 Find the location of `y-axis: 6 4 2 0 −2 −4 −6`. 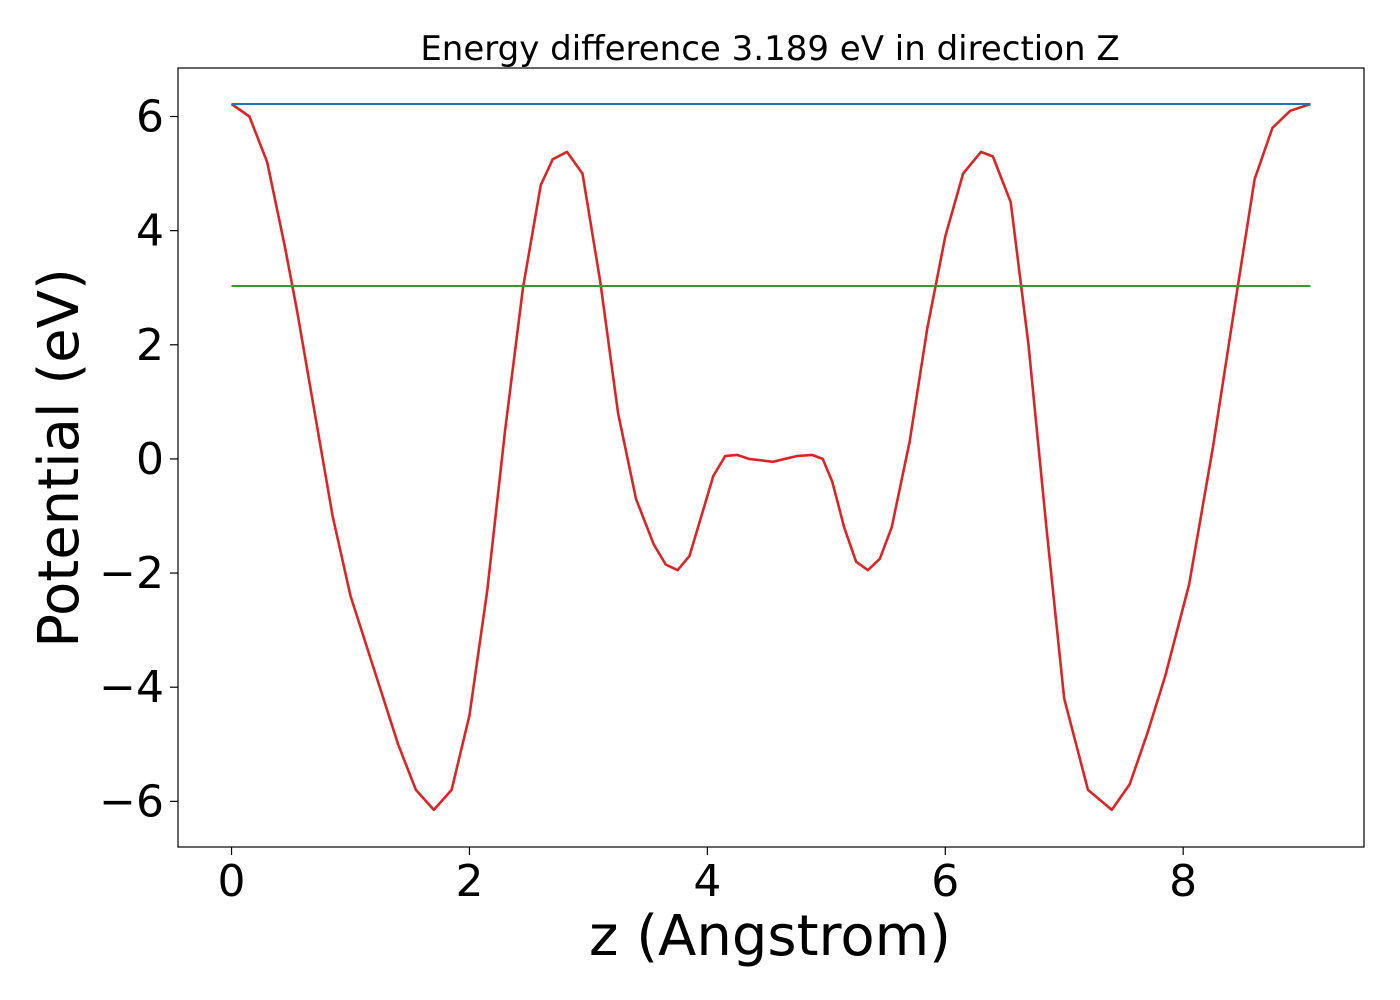

y-axis: 6 4 2 0 −2 −4 −6 is located at coordinates (138, 459).